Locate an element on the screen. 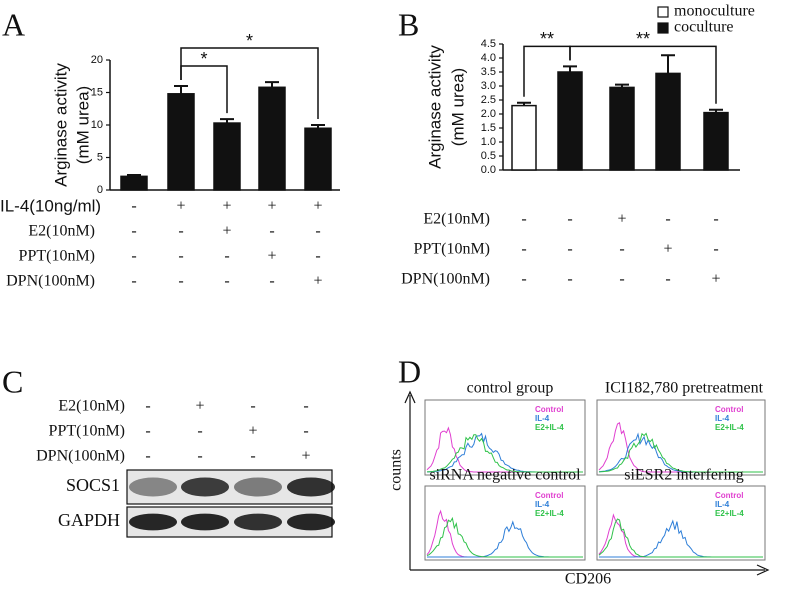  band-label: GAPDH is located at coordinates (89, 520).